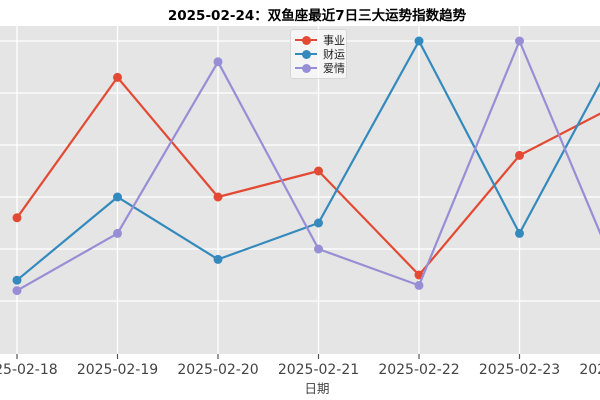  Describe the element at coordinates (318, 370) in the screenshot. I see `x-tick-label-3: 2025-02-21` at that location.